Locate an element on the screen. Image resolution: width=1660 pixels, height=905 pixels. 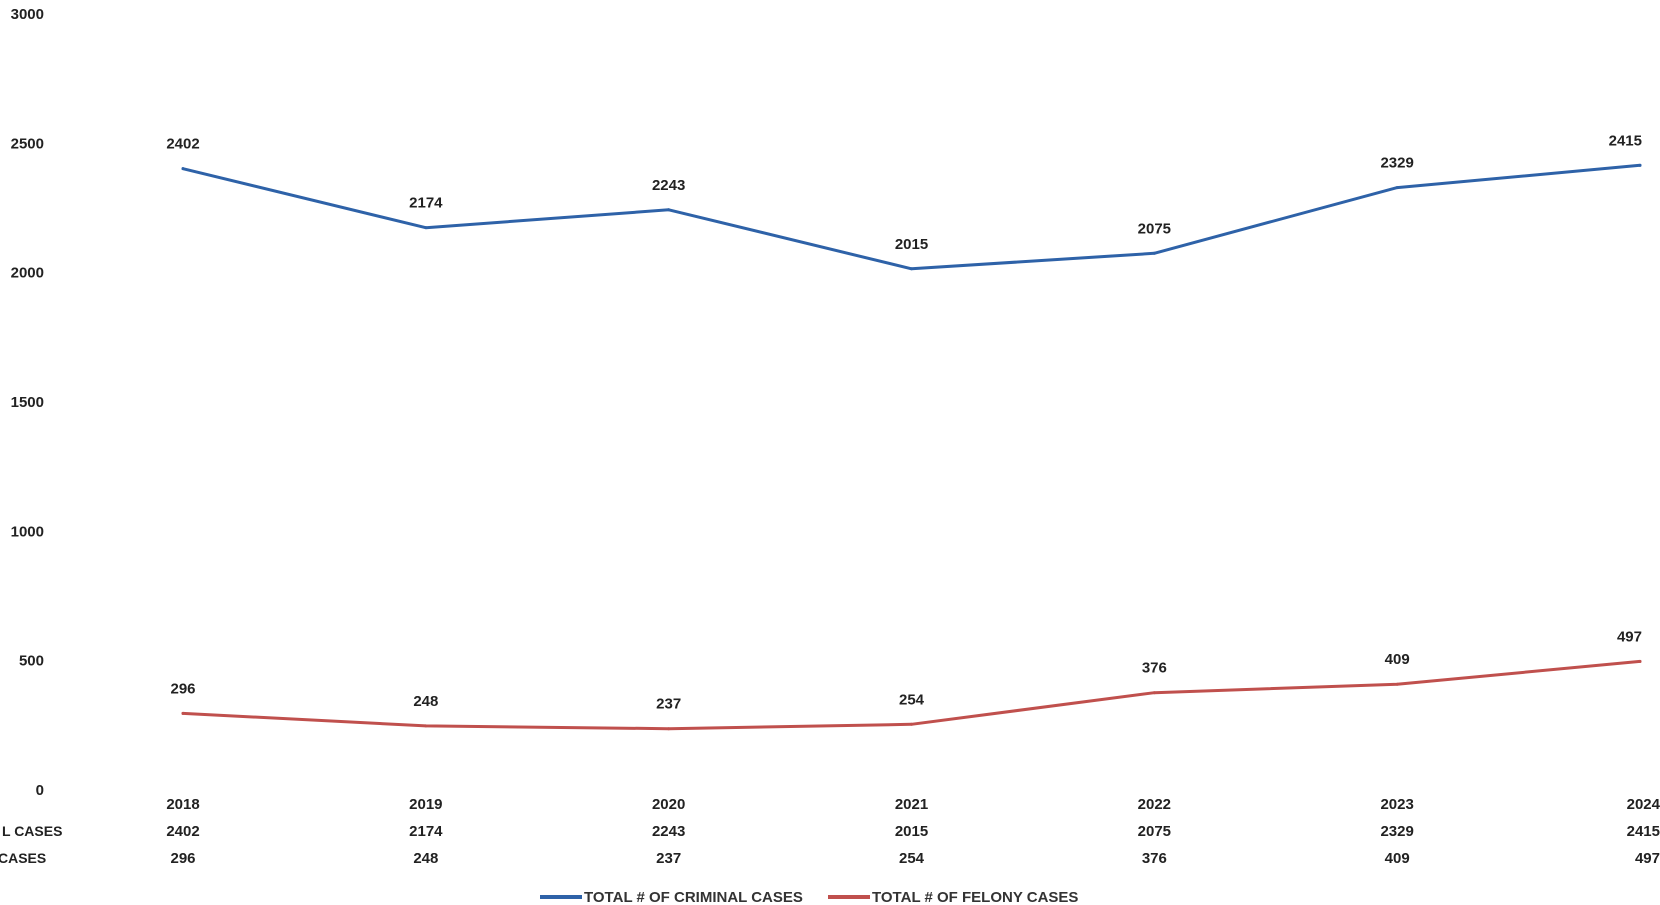
x-tick-label: 2020 is located at coordinates (668, 804).